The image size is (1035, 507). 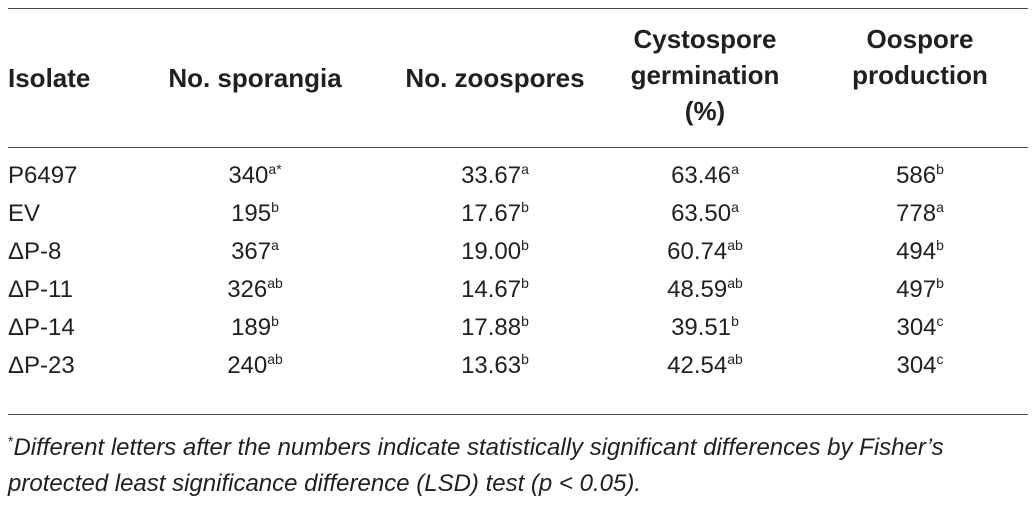 I want to click on cell-sporangia: 367a, so click(x=255, y=252).